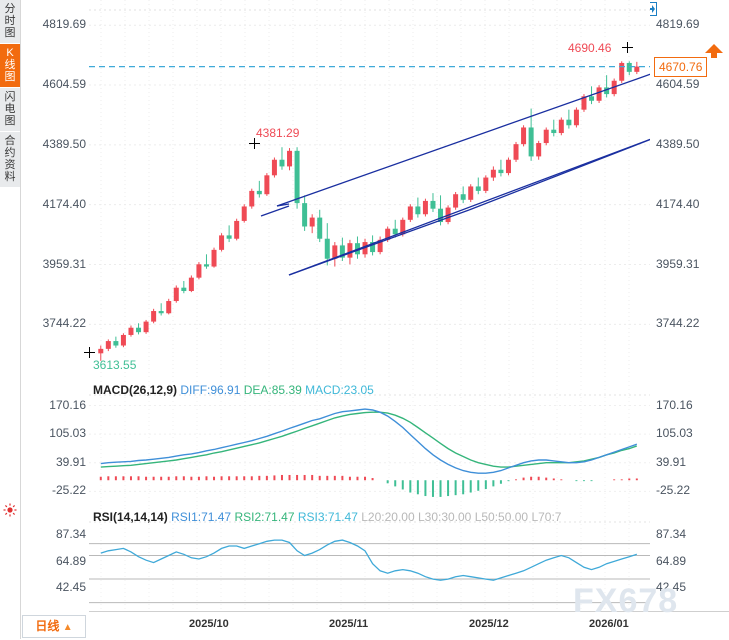 The width and height of the screenshot is (729, 640). I want to click on sidebar-item-label: 线, so click(10, 65).